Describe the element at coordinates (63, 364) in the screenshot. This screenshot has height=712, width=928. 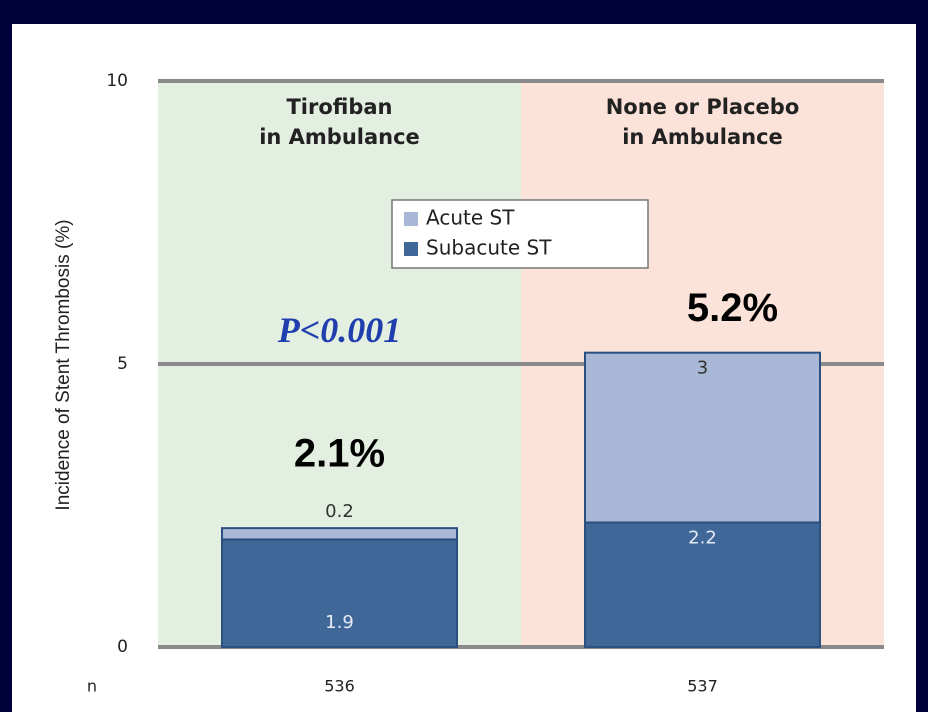
I see `y-axis-label: Incidence of Stent Thrombosis (%)` at that location.